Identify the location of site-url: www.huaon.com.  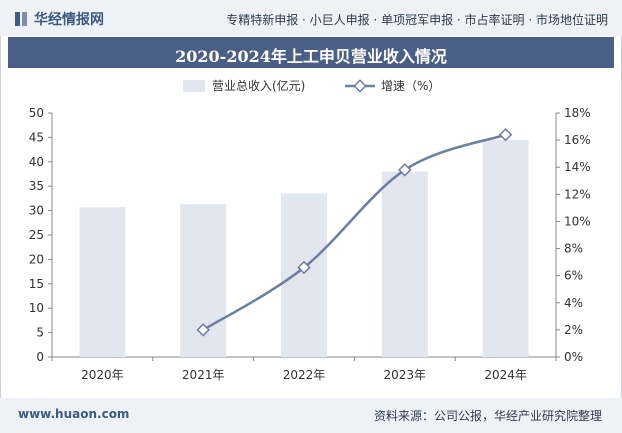
(74, 414).